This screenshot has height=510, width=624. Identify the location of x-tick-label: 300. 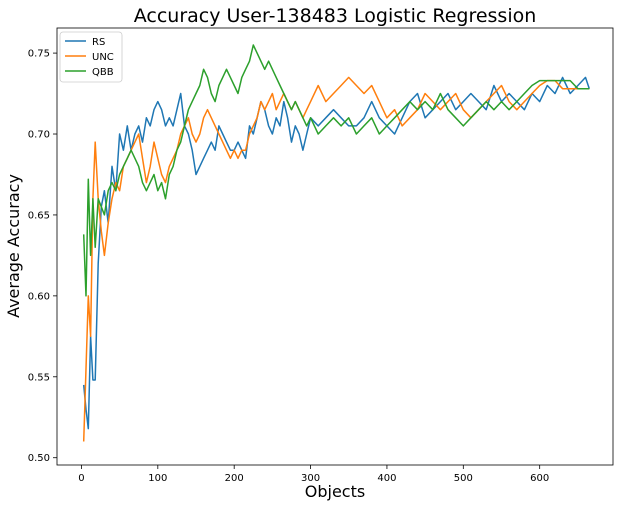
(310, 478).